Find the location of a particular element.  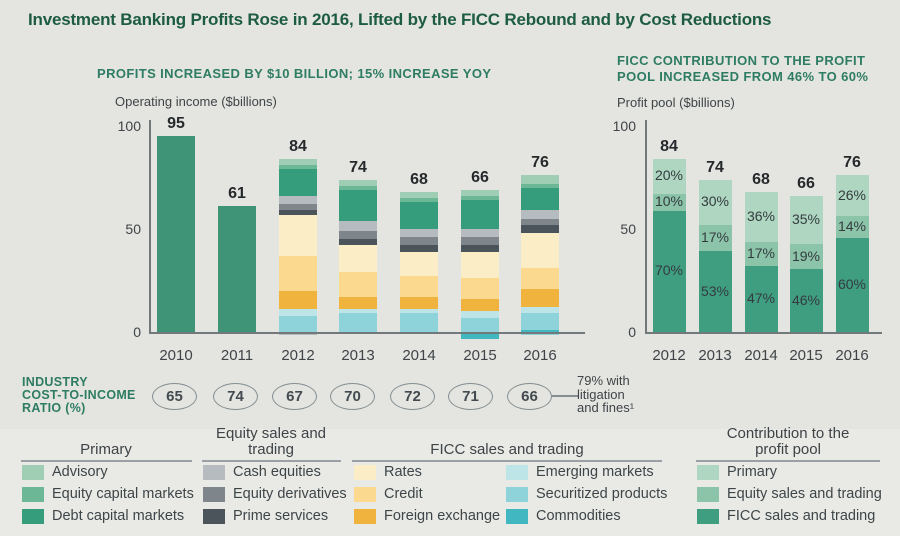

bar-segment-pct-label: 60% is located at coordinates (852, 284).